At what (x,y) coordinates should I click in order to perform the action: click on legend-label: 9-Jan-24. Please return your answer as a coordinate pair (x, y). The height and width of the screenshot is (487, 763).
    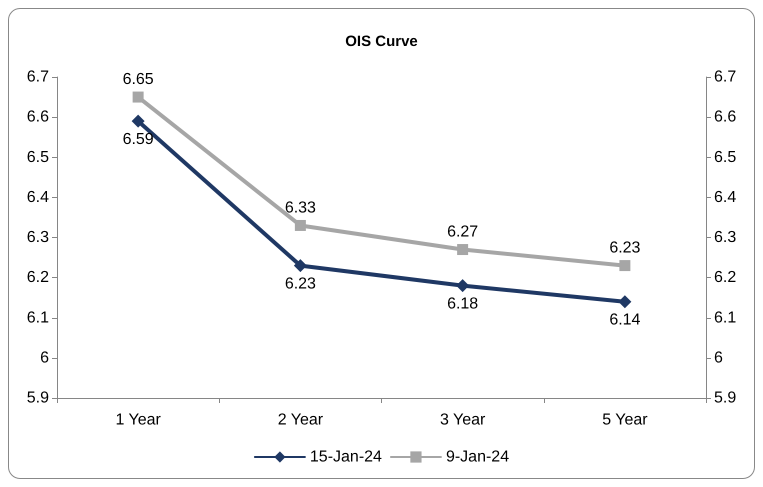
    Looking at the image, I should click on (478, 457).